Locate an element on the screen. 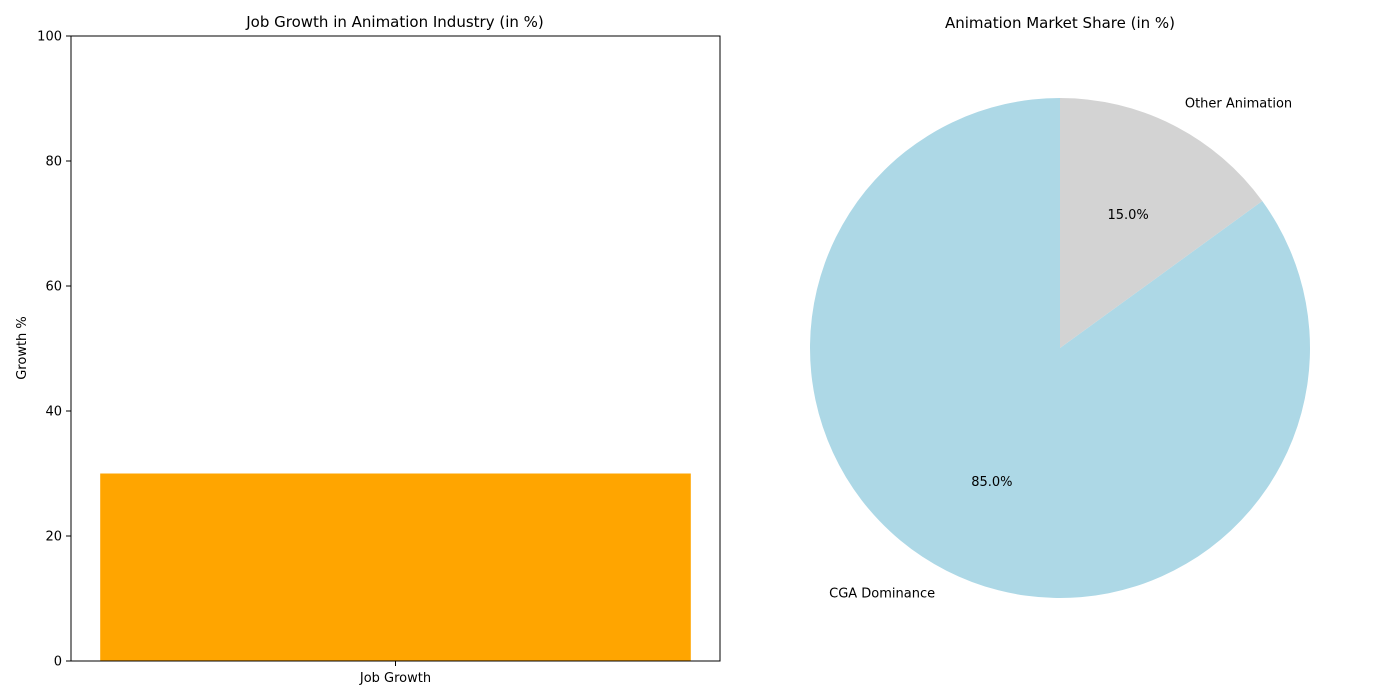 This screenshot has height=700, width=1400. pie-percent-label: 85.0% is located at coordinates (991, 482).